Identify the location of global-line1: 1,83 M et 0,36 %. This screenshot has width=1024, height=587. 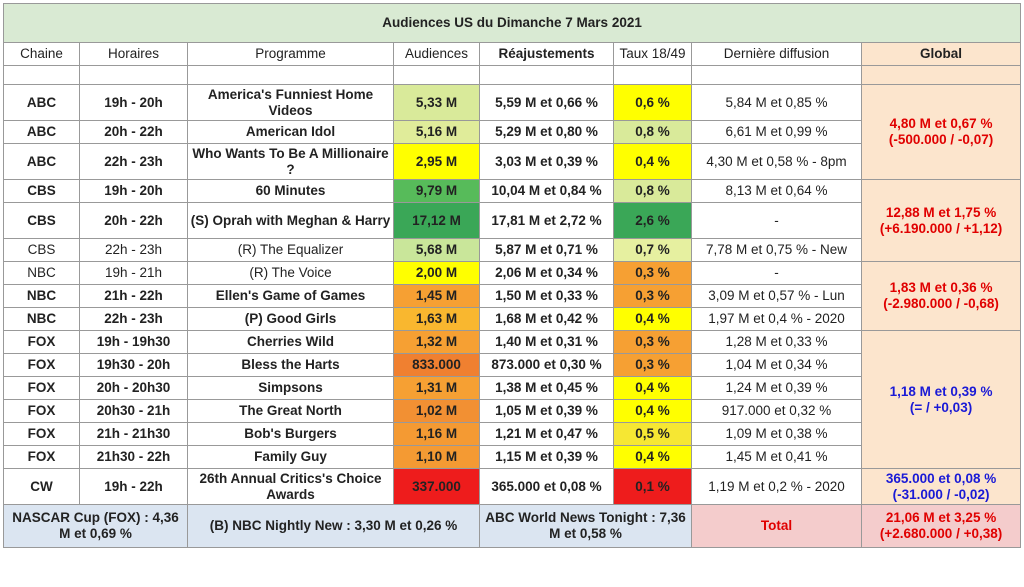
(941, 287).